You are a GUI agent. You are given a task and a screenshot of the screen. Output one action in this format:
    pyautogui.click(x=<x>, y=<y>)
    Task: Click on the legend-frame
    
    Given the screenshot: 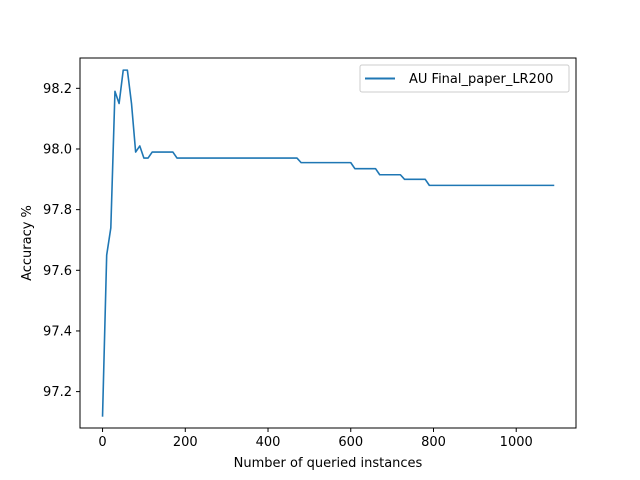 What is the action you would take?
    pyautogui.click(x=464, y=78)
    